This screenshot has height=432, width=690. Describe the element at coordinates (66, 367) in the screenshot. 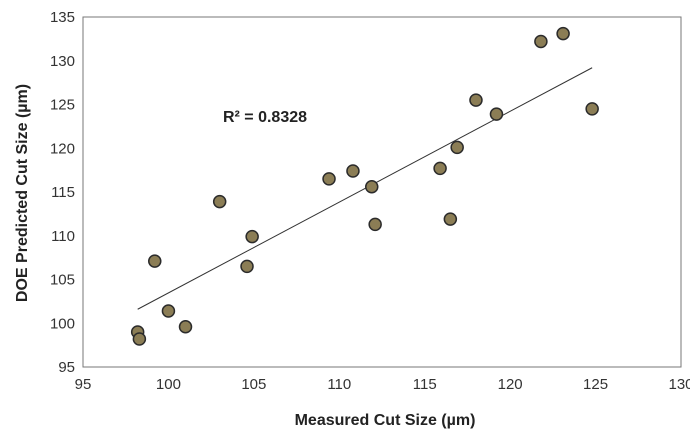

I see `y-tick-label: 95` at that location.